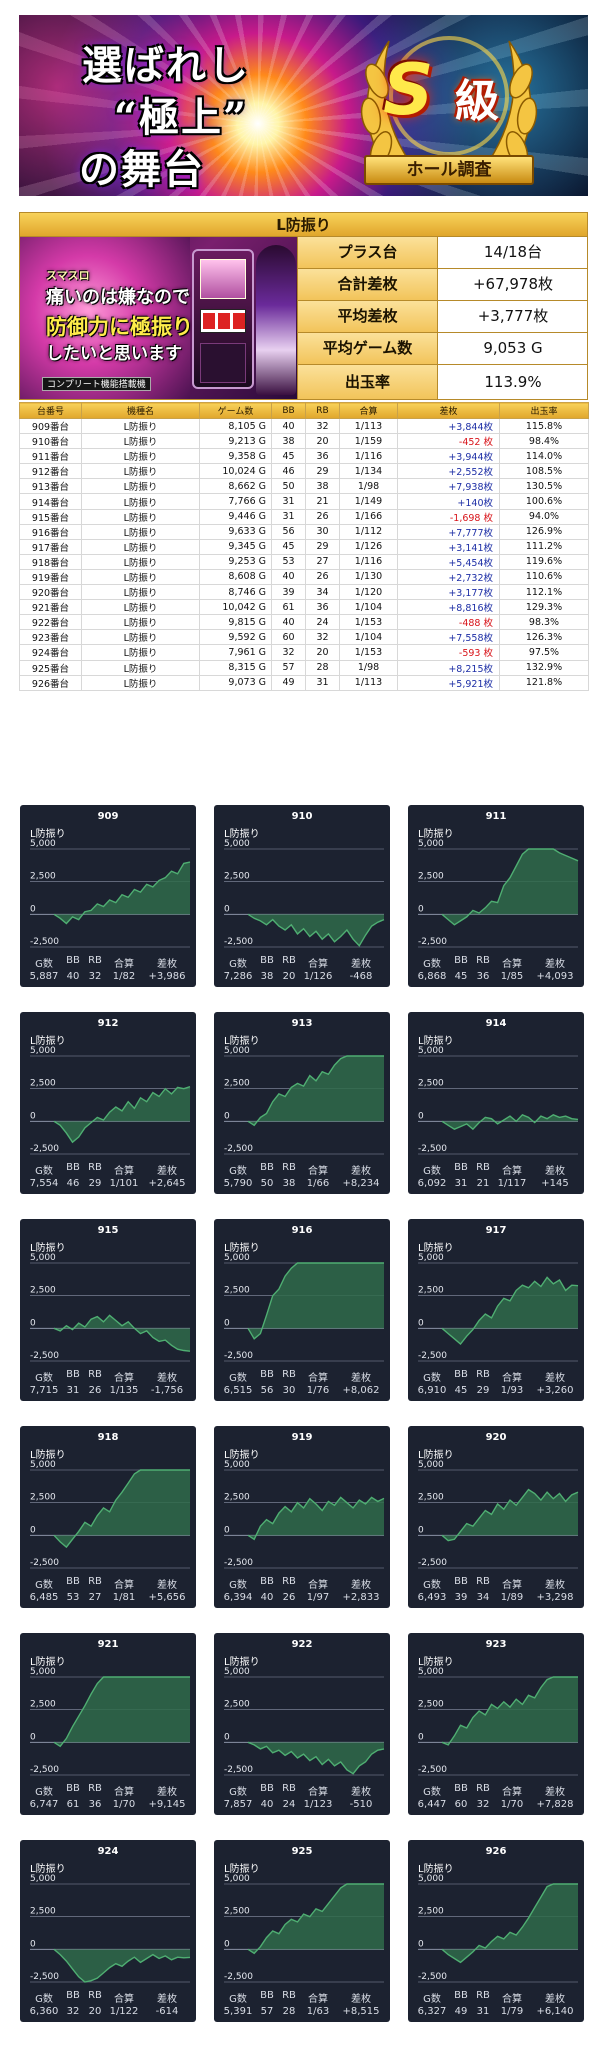 Image resolution: width=607 pixels, height=2048 pixels. What do you see at coordinates (238, 1183) in the screenshot?
I see `footer-value: 5,790` at bounding box center [238, 1183].